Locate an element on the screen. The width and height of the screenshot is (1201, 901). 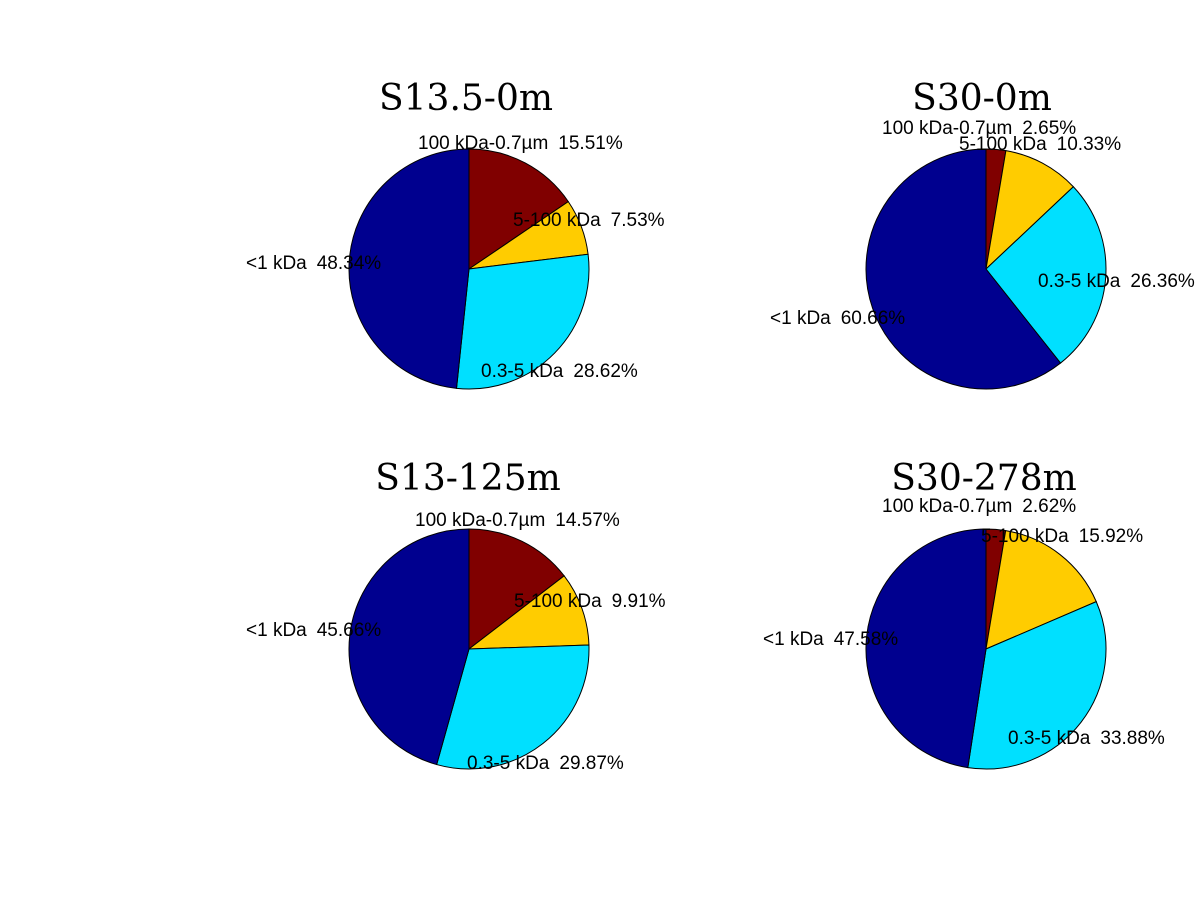
pie-title: S13-125m is located at coordinates (467, 478).